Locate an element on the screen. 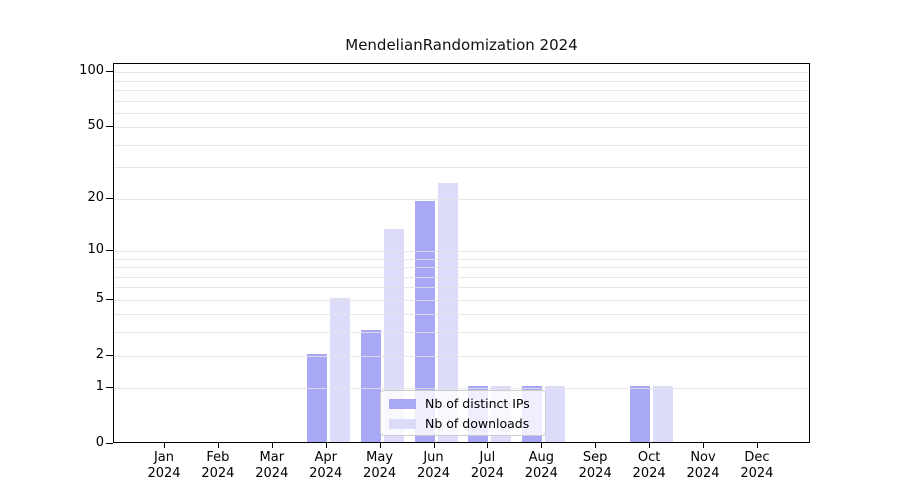  x-tick-mark-jun is located at coordinates (434, 445).